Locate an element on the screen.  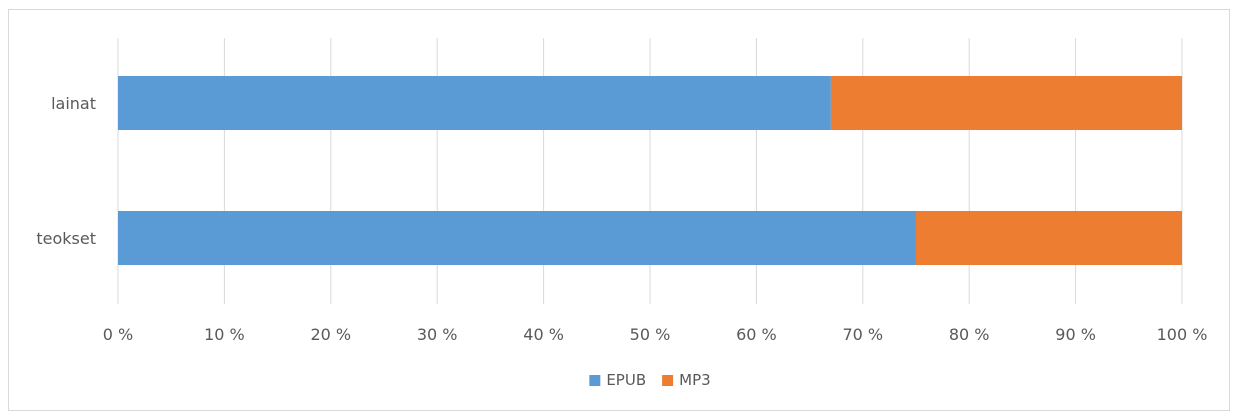
x-tick-label: 10 % is located at coordinates (224, 334).